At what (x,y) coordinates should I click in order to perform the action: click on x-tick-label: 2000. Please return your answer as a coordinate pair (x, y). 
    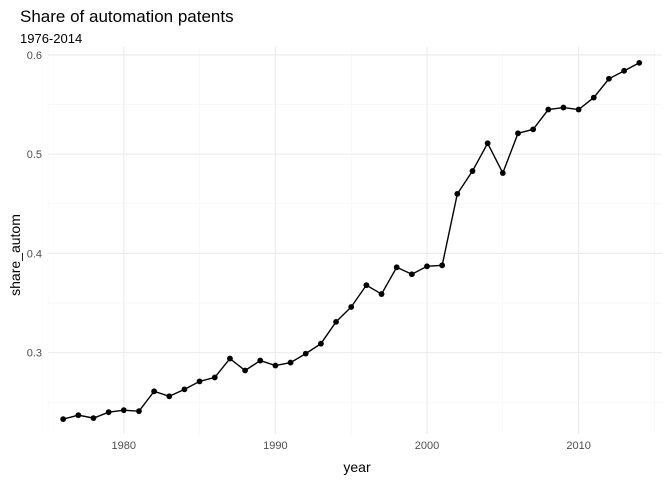
    Looking at the image, I should click on (427, 446).